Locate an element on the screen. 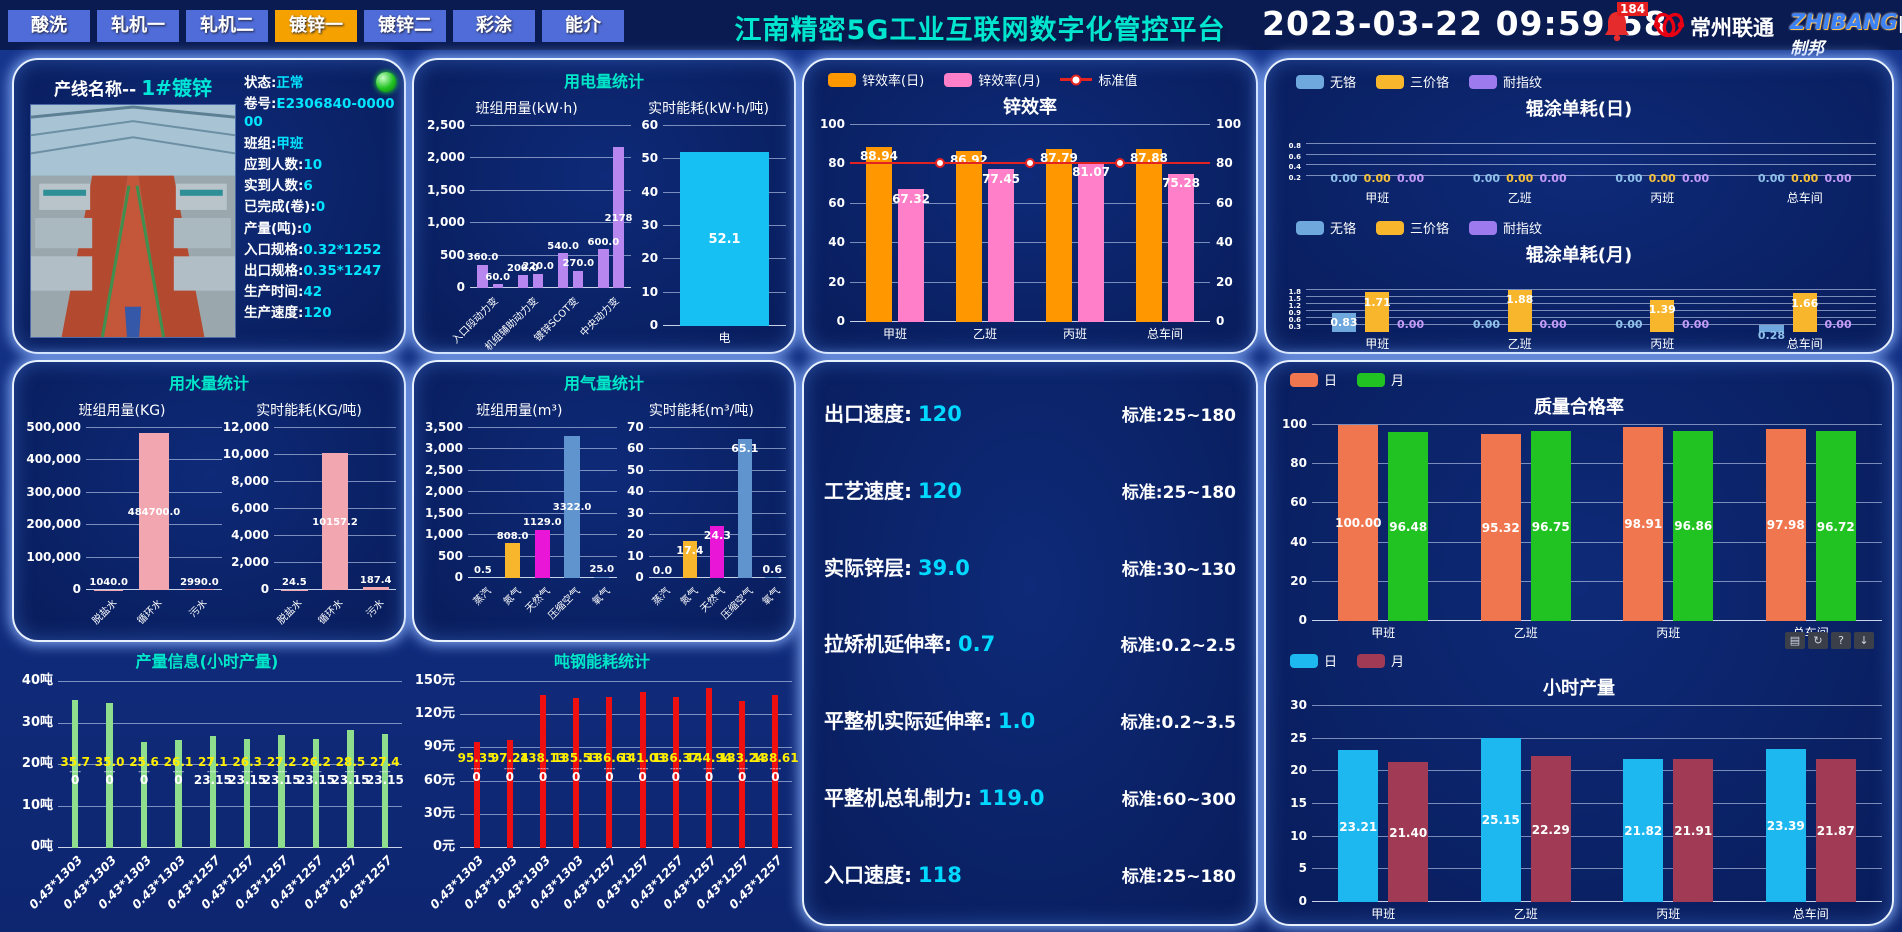 The image size is (1902, 932). info-field-value: 正常 is located at coordinates (290, 83).